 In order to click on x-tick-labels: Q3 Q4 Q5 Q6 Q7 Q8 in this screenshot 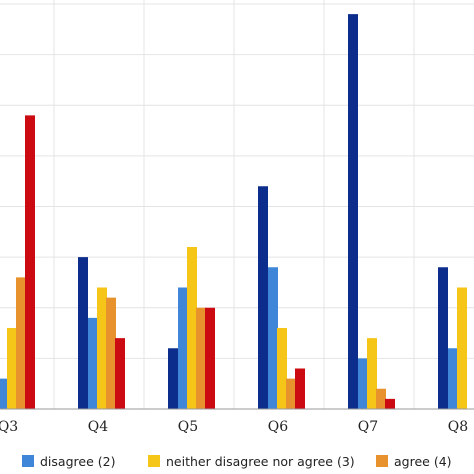, I will do `click(234, 427)`.